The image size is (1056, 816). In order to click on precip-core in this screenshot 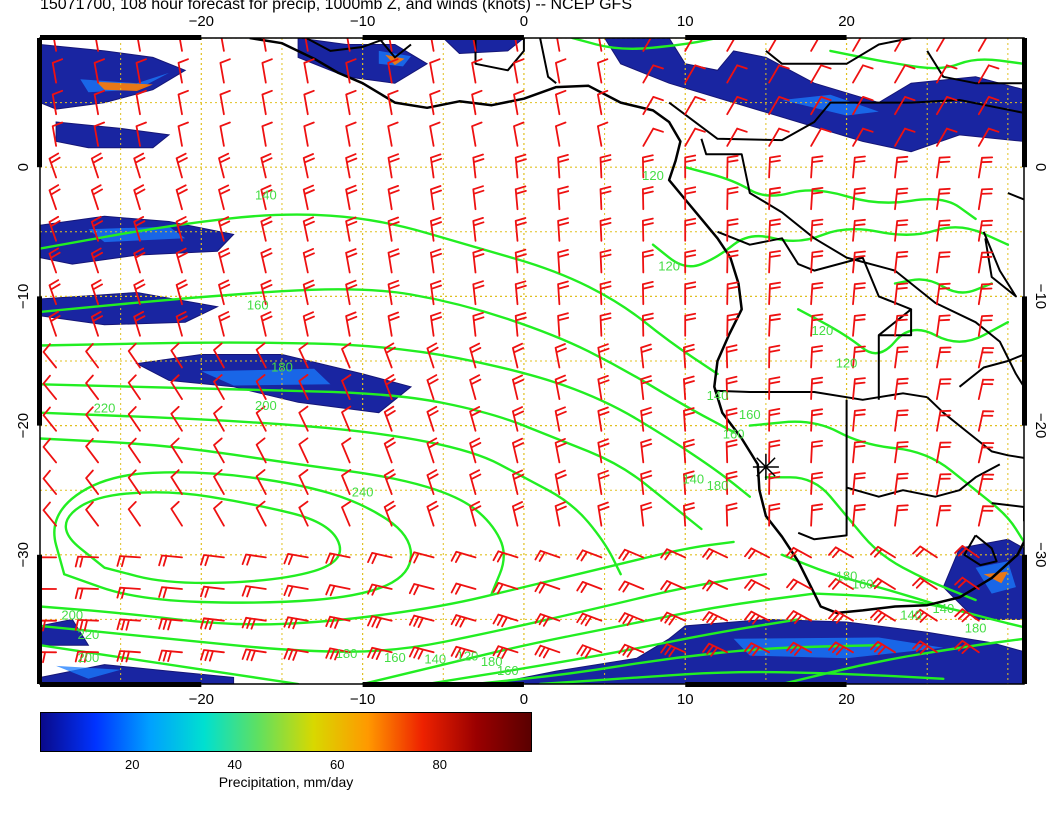, I will do `click(137, 234)`.